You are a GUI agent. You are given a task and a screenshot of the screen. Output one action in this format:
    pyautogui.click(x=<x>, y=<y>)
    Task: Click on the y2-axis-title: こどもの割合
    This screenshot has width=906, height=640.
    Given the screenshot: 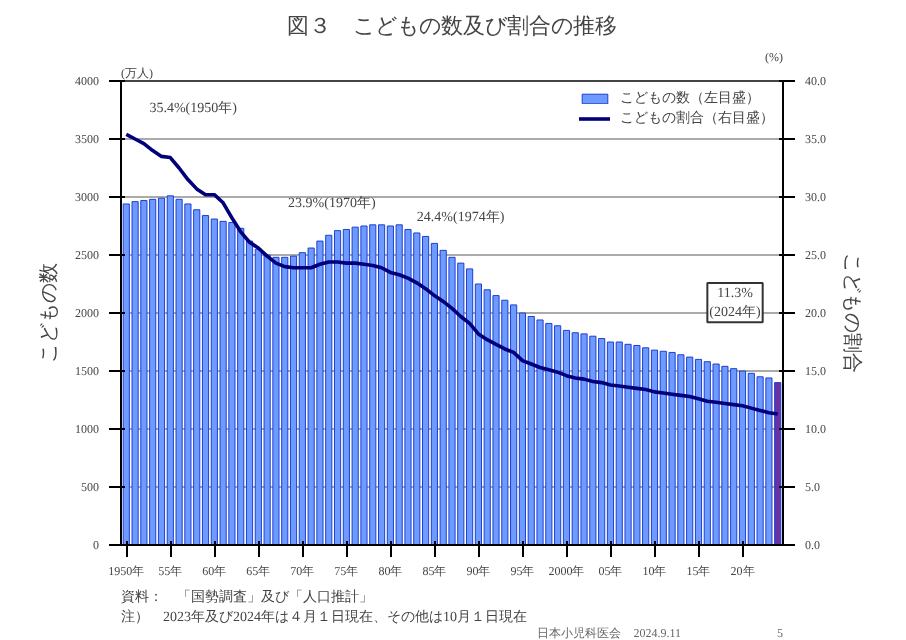 What is the action you would take?
    pyautogui.click(x=852, y=313)
    